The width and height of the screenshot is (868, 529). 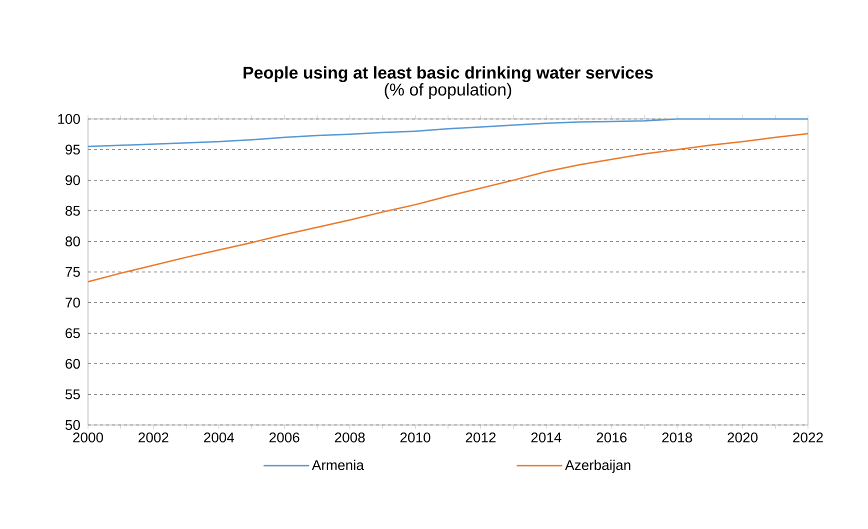 What do you see at coordinates (219, 437) in the screenshot?
I see `x-tick-label: 2004` at bounding box center [219, 437].